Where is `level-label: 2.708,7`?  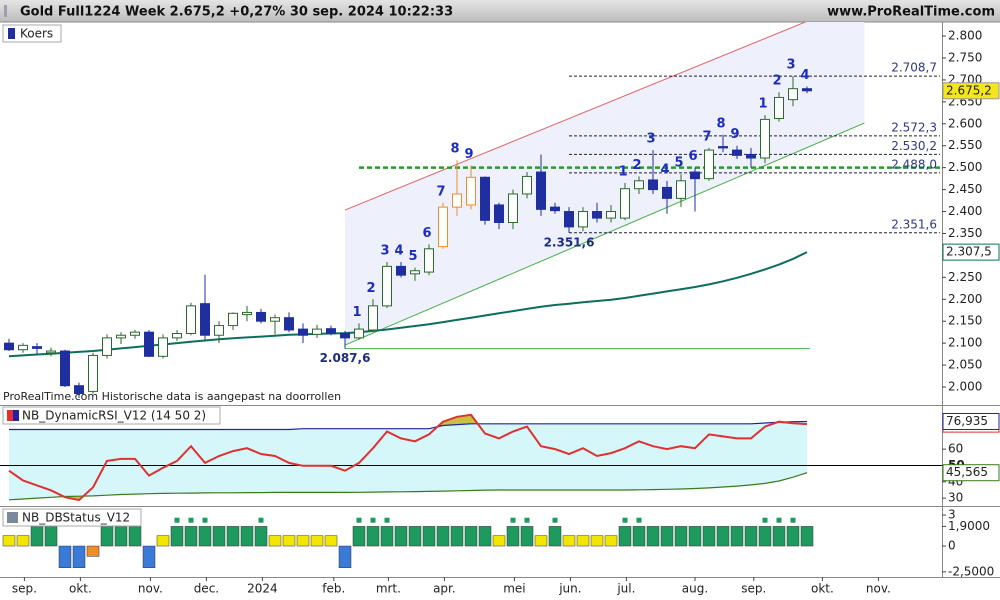 level-label: 2.708,7 is located at coordinates (914, 68).